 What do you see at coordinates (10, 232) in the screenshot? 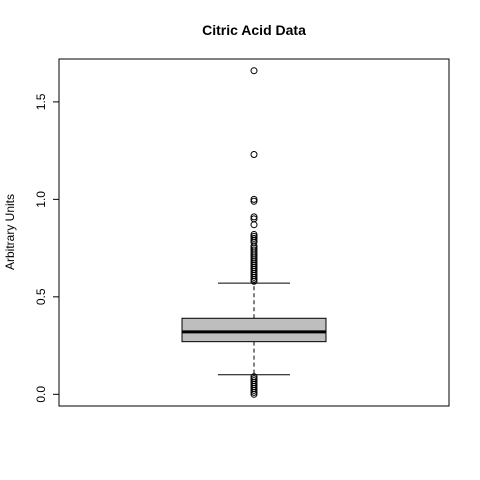
I see `y-axis-label: Arbitrary Units` at bounding box center [10, 232].